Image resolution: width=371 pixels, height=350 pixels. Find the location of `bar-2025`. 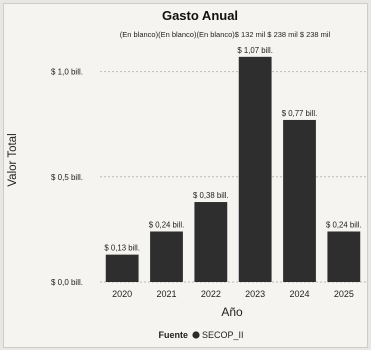

bar-2025 is located at coordinates (344, 256).